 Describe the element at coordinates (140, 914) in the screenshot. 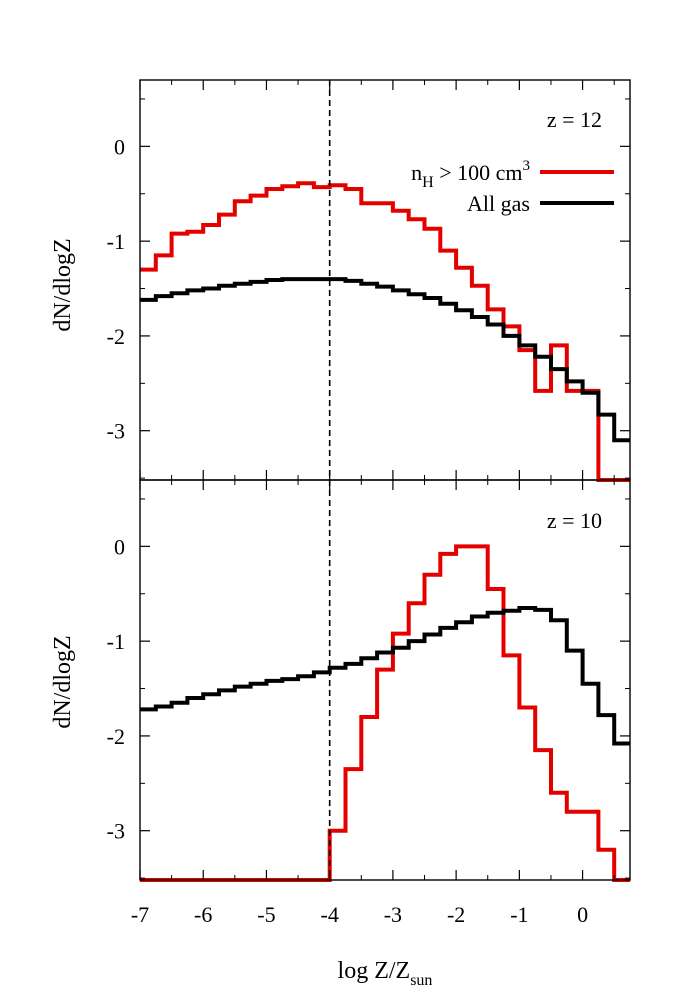

I see `x-tick-label: -7` at that location.